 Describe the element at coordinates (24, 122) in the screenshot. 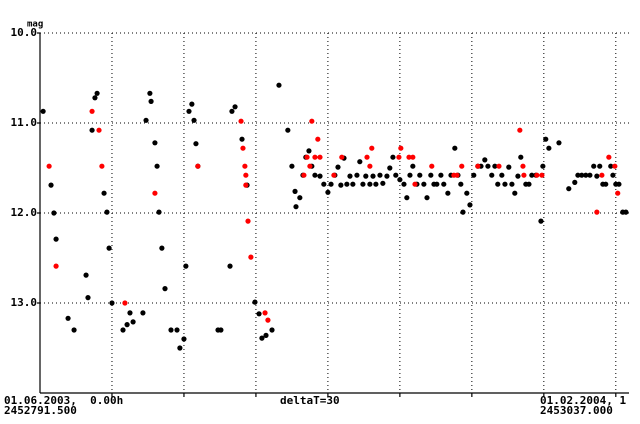

I see `y-tick-label: 11.0` at that location.